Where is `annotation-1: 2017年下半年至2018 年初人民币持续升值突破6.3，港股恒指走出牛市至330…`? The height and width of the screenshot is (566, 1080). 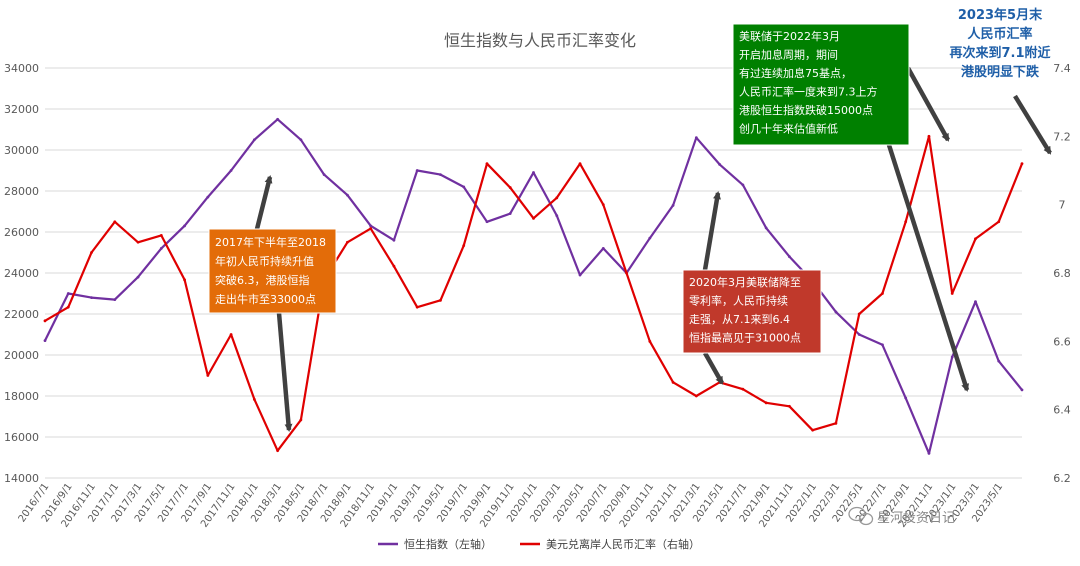
annotation-1: 2017年下半年至2018 年初人民币持续升值突破6.3，港股恒指走出牛市至330… is located at coordinates (272, 271).